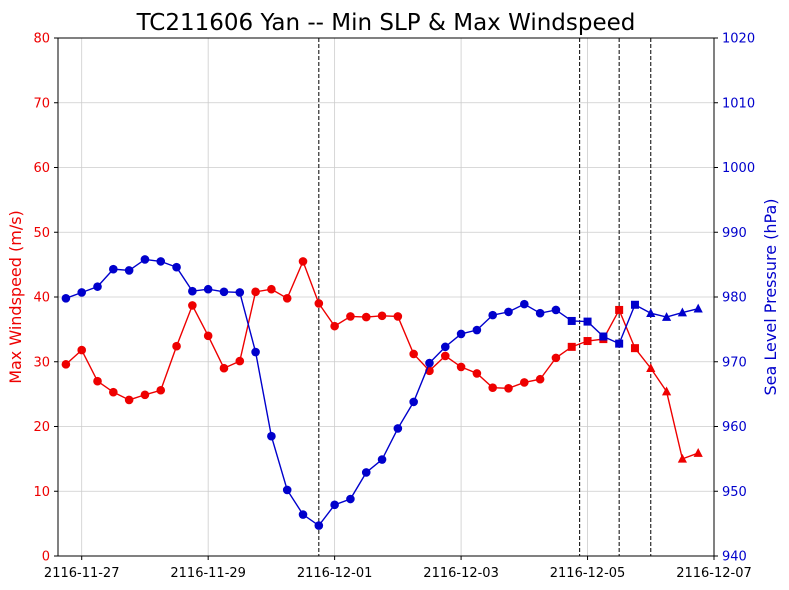 The width and height of the screenshot is (789, 590). I want to click on chart-title: TC211606 Yan -- Min SLP & Max Windspeed, so click(386, 23).